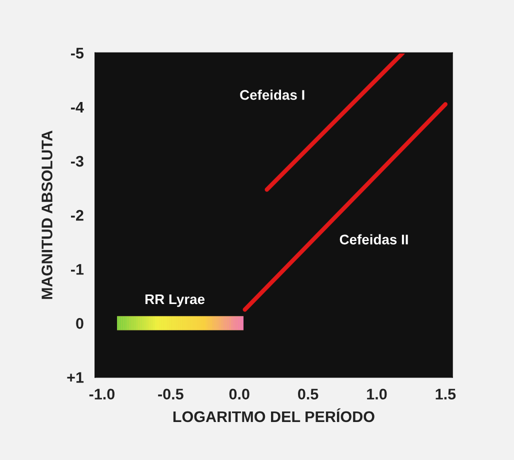  What do you see at coordinates (77, 161) in the screenshot?
I see `y-tick-label: -3` at bounding box center [77, 161].